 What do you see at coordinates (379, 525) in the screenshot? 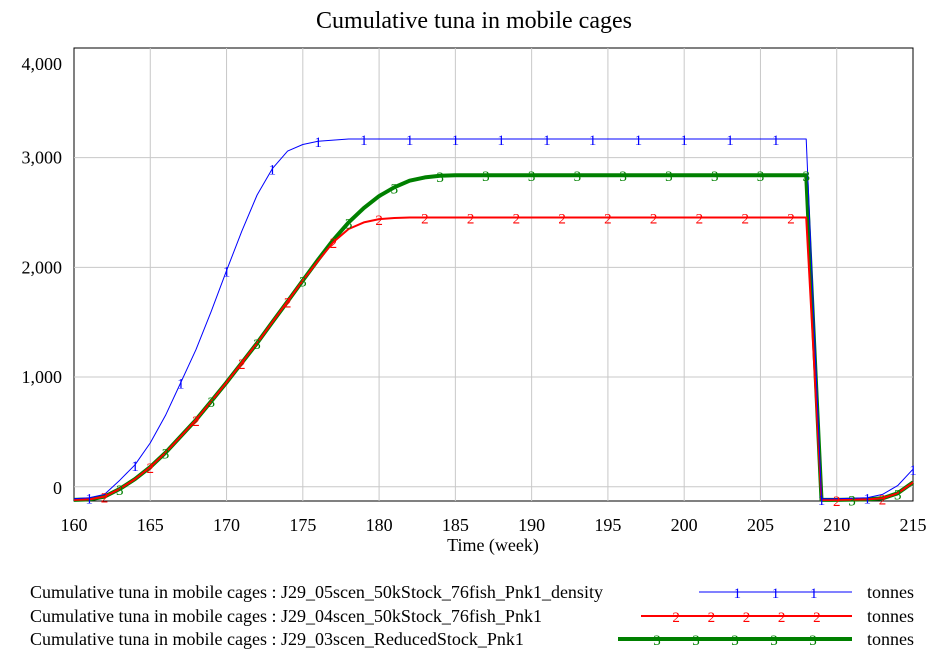
I see `x-tick-label: 180` at bounding box center [379, 525].